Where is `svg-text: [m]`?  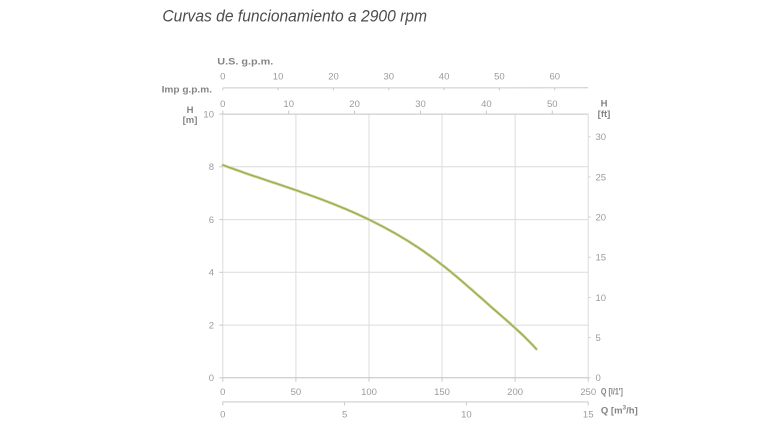 svg-text: [m] is located at coordinates (190, 120).